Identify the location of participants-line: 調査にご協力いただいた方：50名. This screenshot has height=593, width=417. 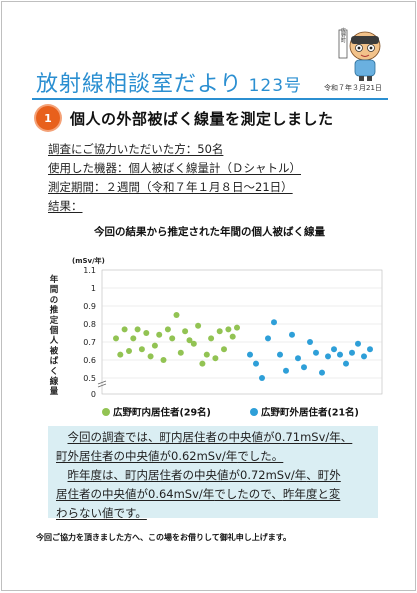
(136, 149).